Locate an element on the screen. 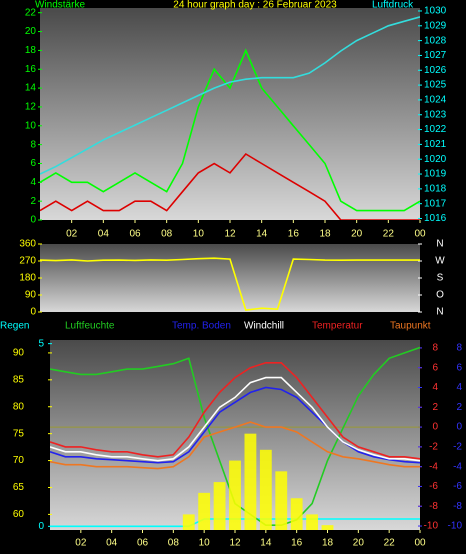 The image size is (466, 554). tick-label: S is located at coordinates (440, 278).